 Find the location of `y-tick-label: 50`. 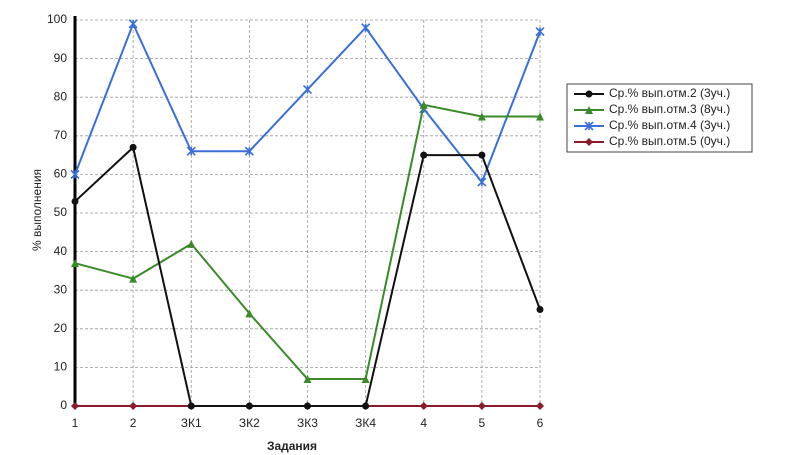

y-tick-label: 50 is located at coordinates (61, 212).